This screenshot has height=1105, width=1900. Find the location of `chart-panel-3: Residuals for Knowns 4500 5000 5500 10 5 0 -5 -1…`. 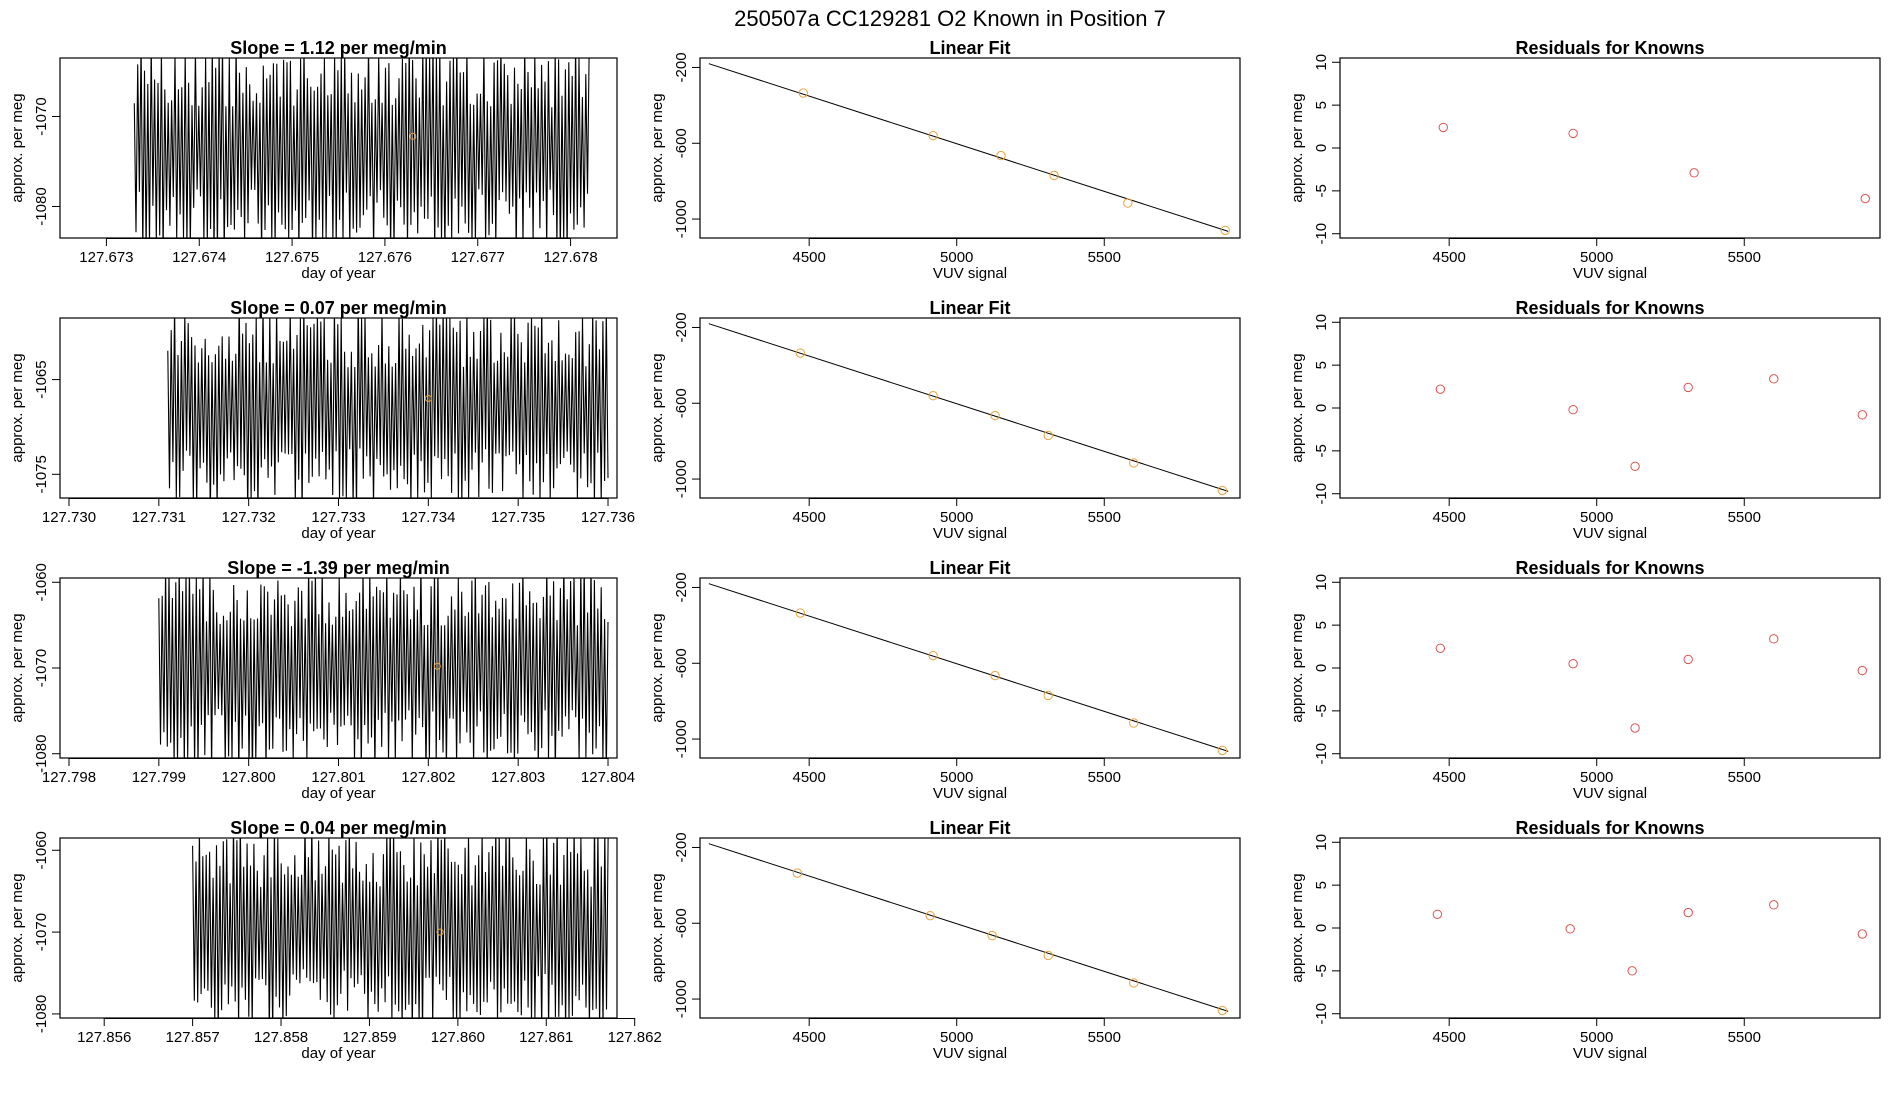

chart-panel-3: Residuals for Knowns 4500 5000 5500 10 5 0 -5 -1… is located at coordinates (1585, 160).